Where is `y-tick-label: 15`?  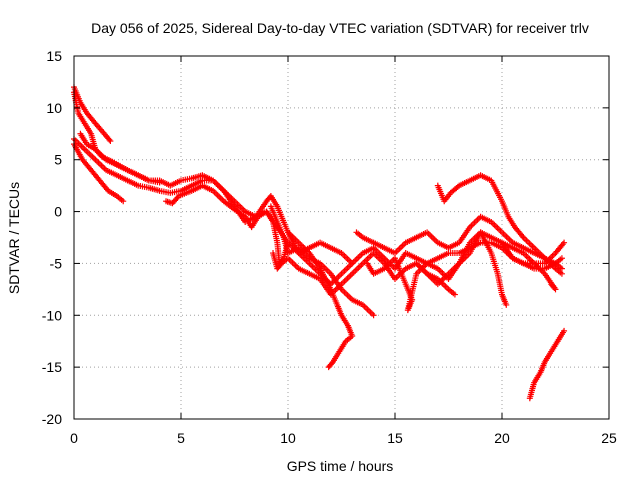
y-tick-label: 15 is located at coordinates (54, 56).